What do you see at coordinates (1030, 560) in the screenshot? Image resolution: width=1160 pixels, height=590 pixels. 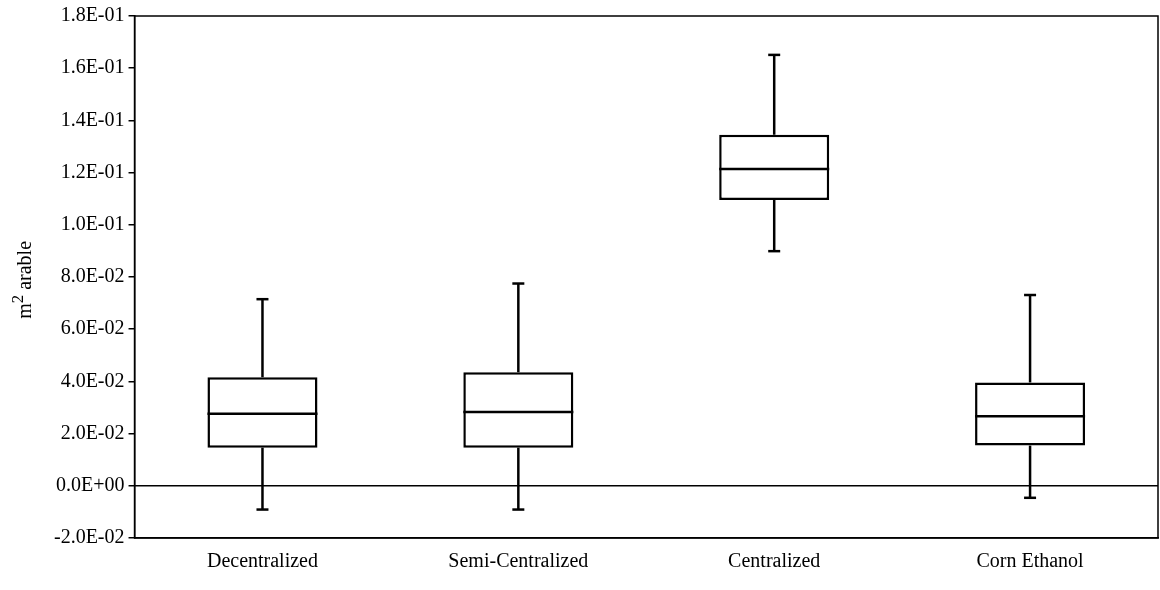 I see `x-tick-label: Corn Ethanol` at bounding box center [1030, 560].